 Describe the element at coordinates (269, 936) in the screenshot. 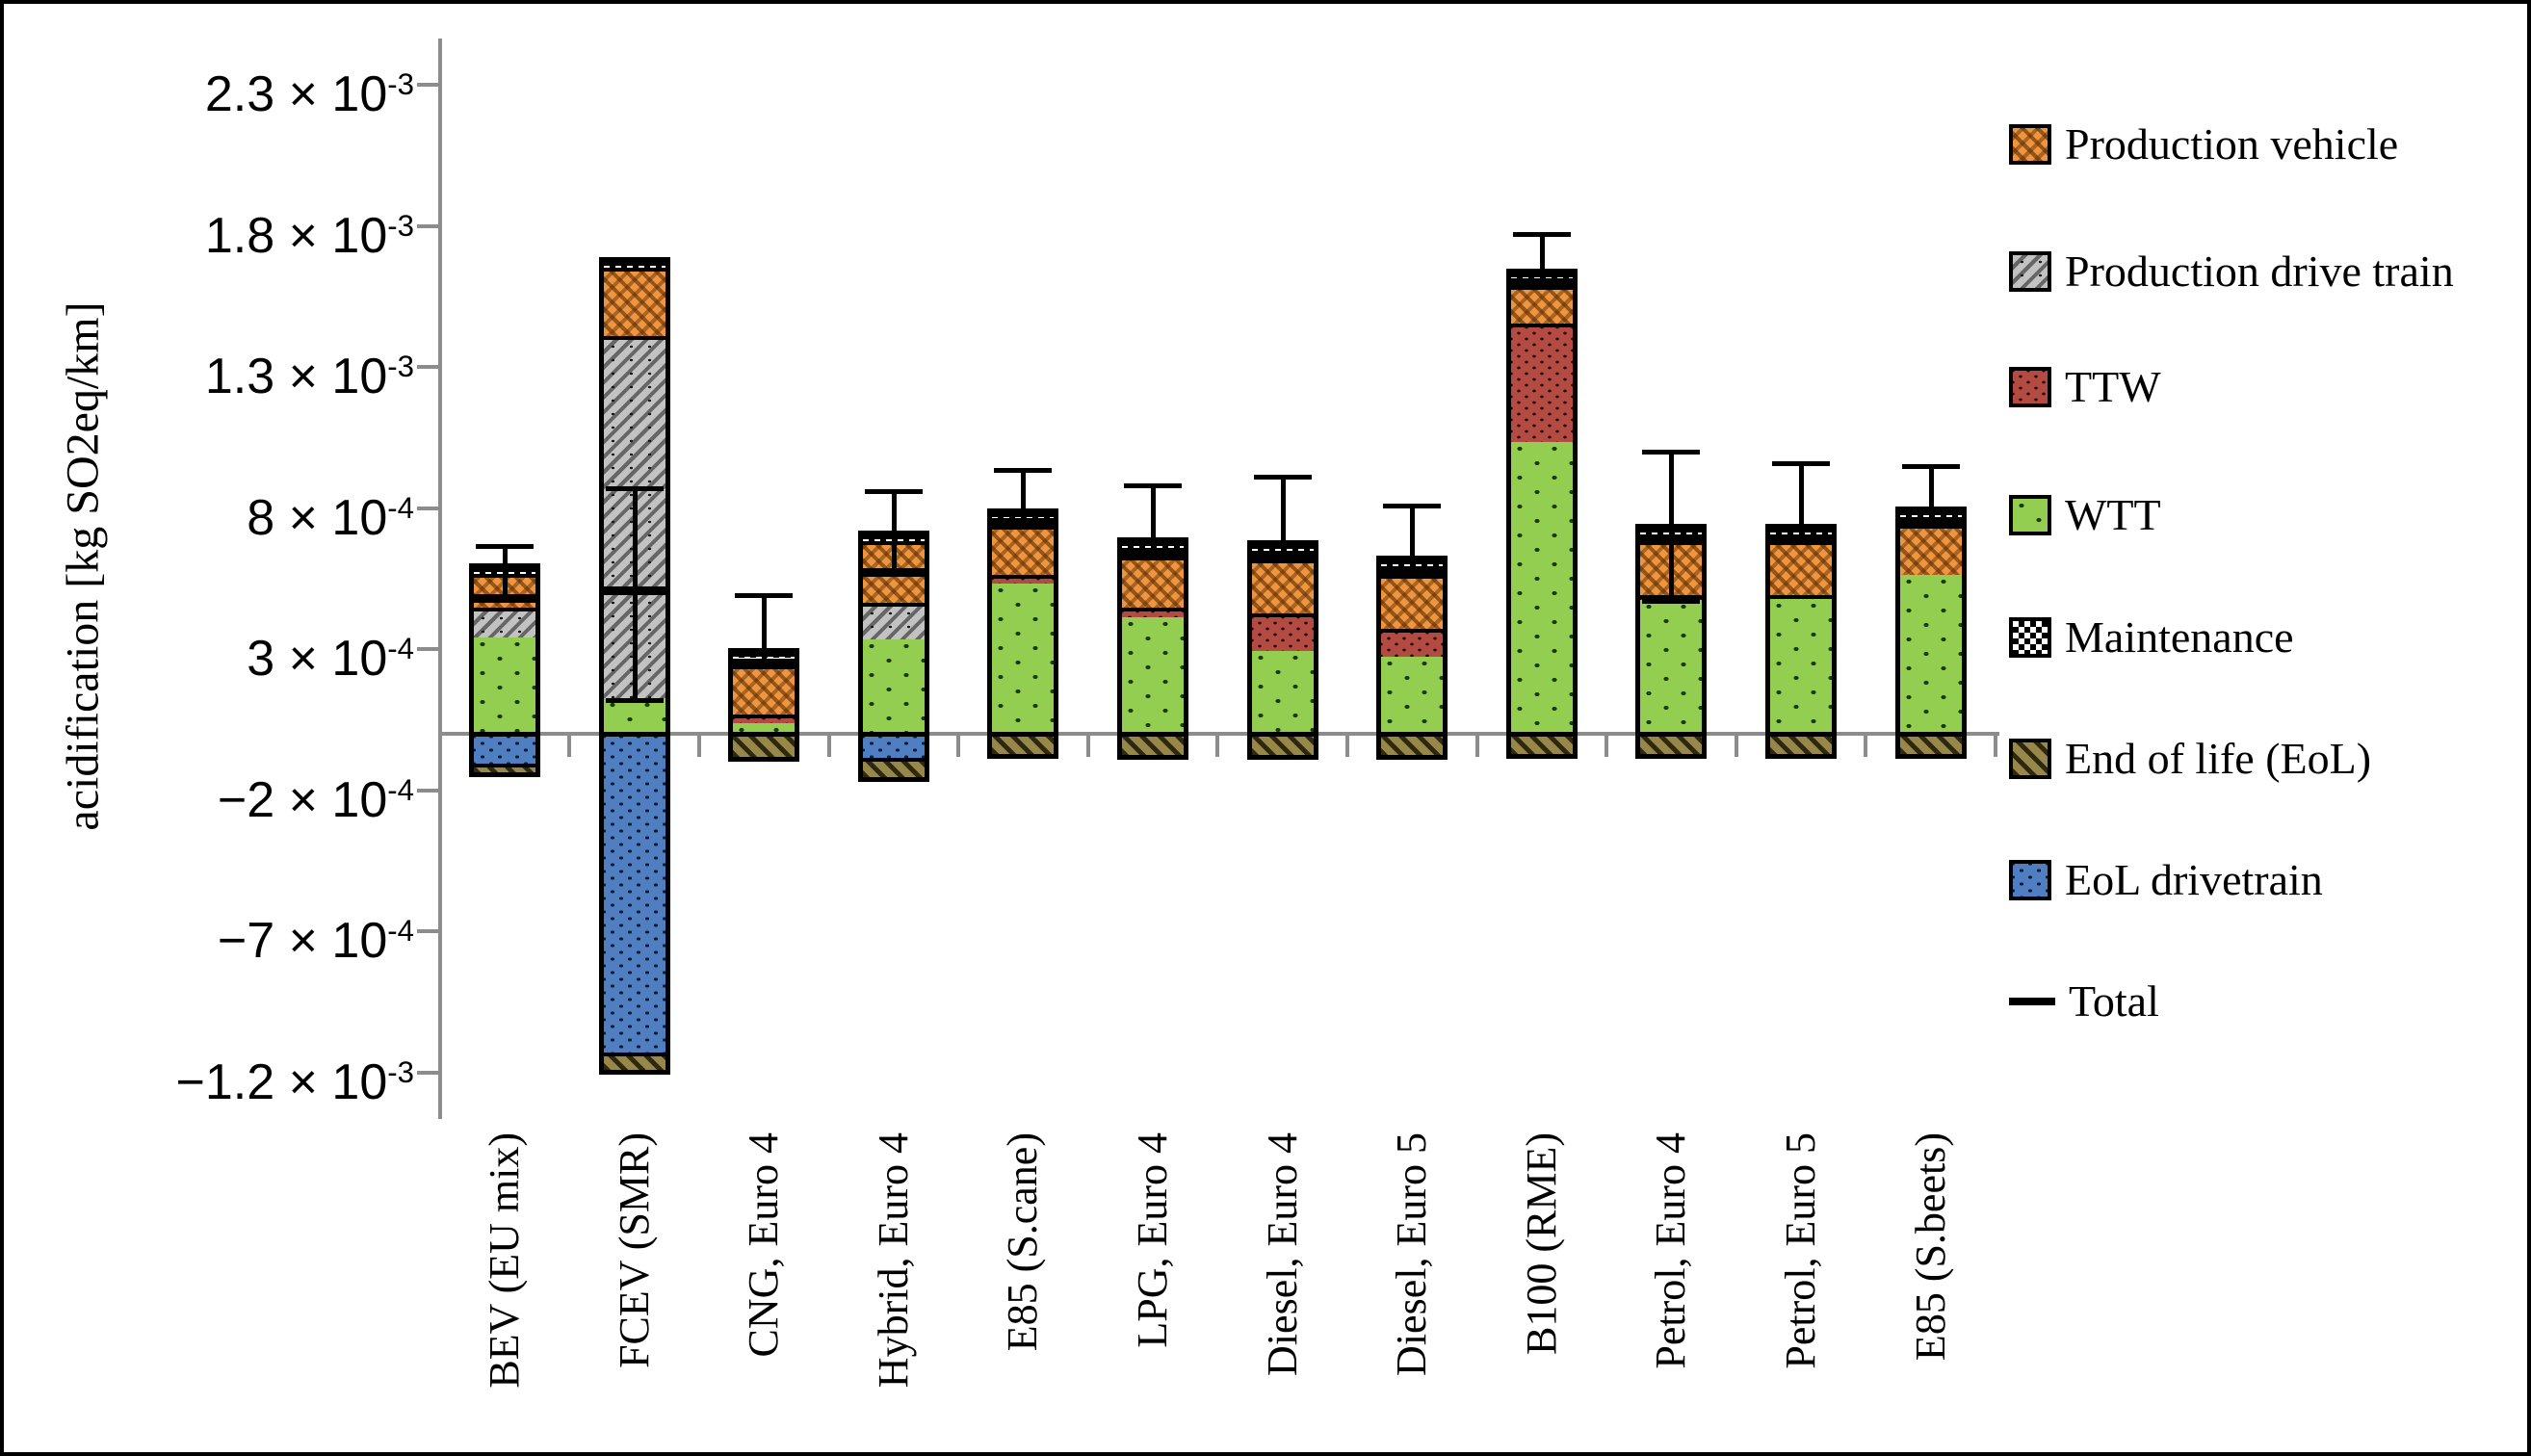

I see `y-tick-label: −7 × 10-4` at that location.